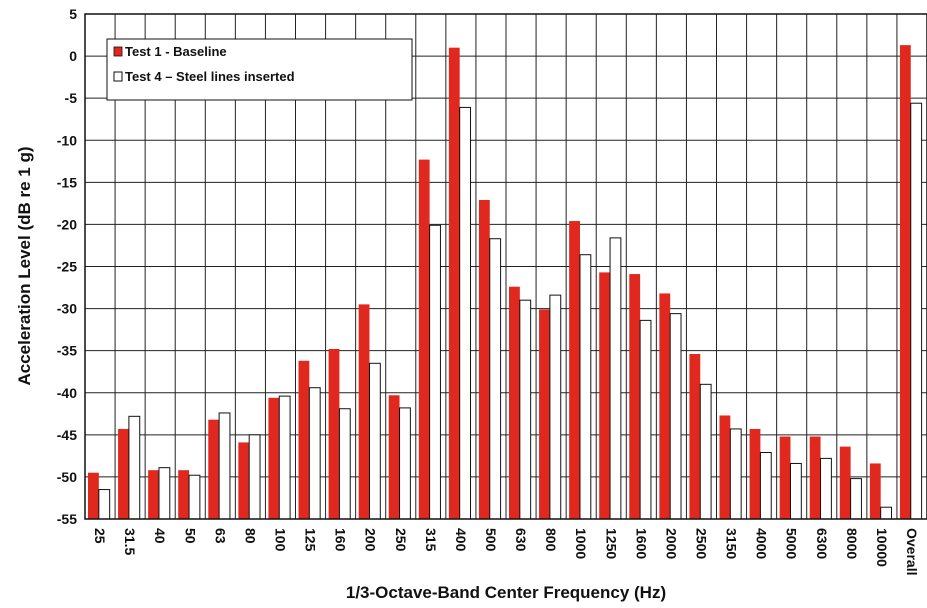 Image resolution: width=927 pixels, height=608 pixels. I want to click on y-axis-title: Acceleration Level (dB re 1 g), so click(24, 265).